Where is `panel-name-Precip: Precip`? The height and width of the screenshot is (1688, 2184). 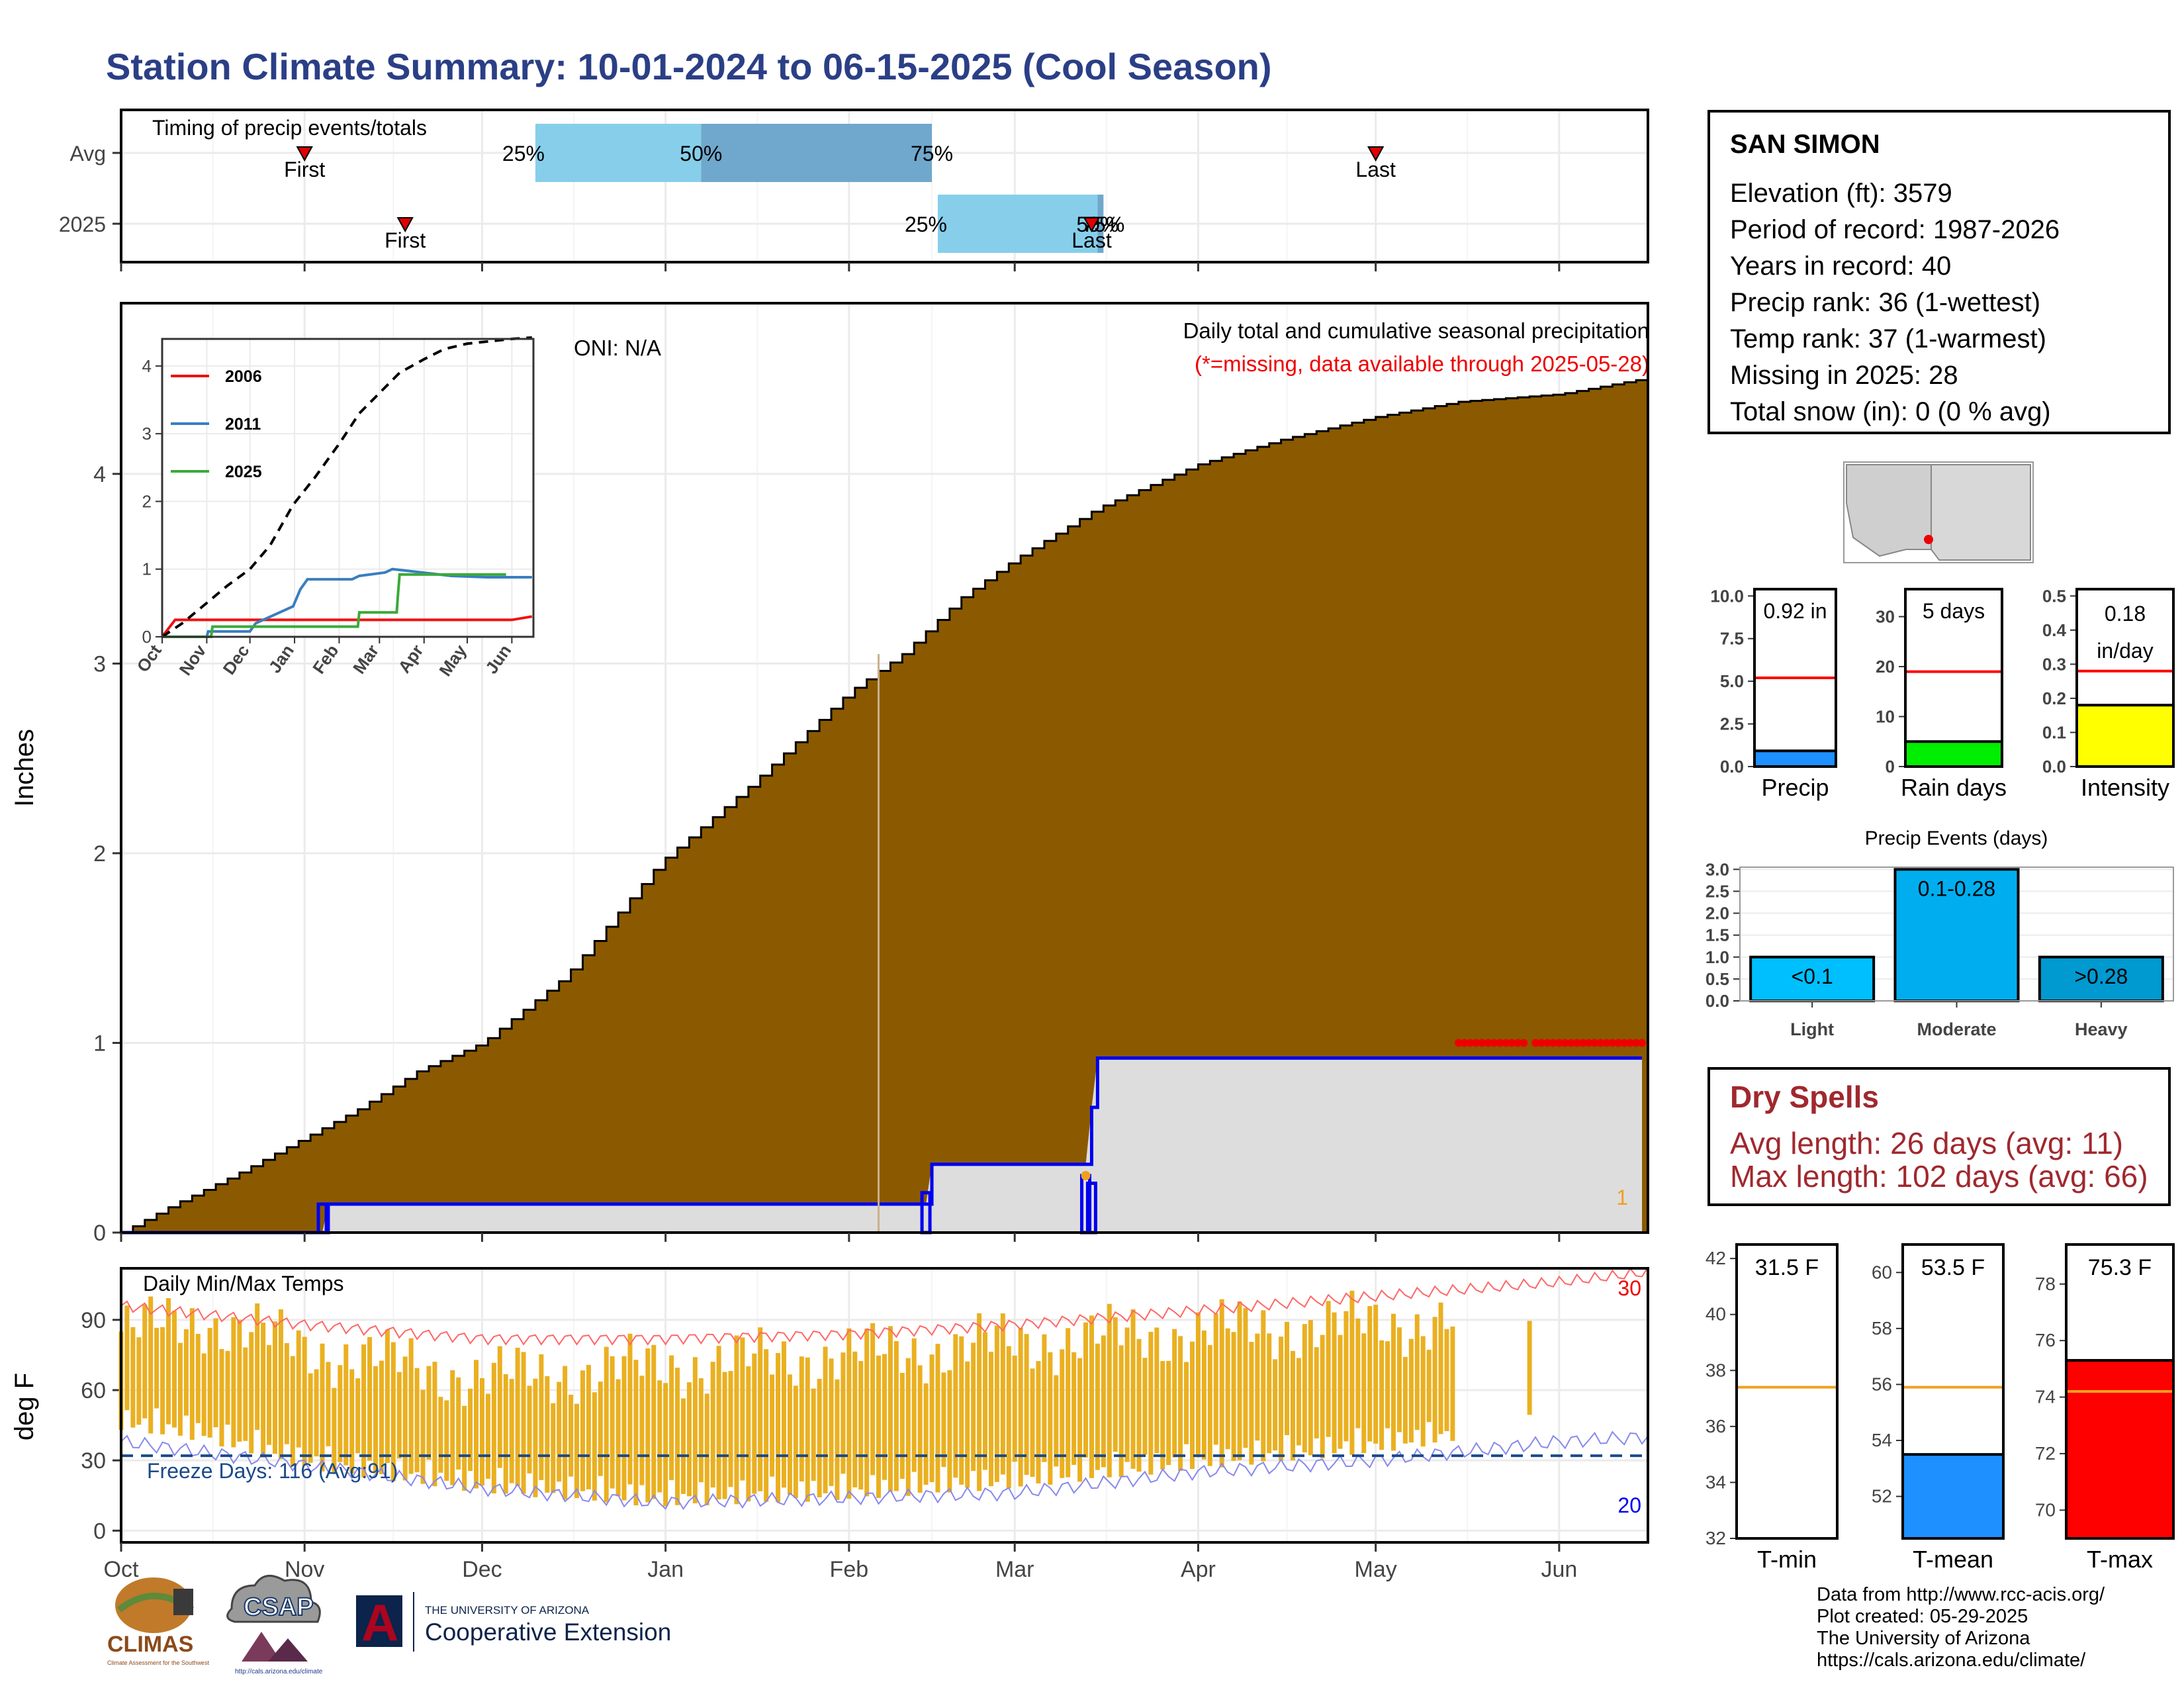
panel-name-Precip: Precip is located at coordinates (1795, 787).